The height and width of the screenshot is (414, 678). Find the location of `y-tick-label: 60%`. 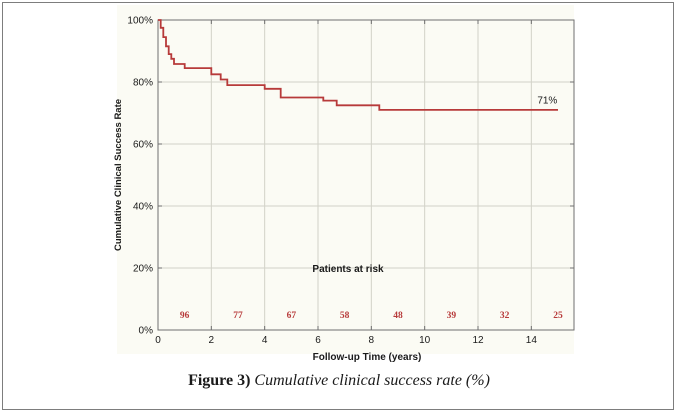

y-tick-label: 60% is located at coordinates (143, 145).